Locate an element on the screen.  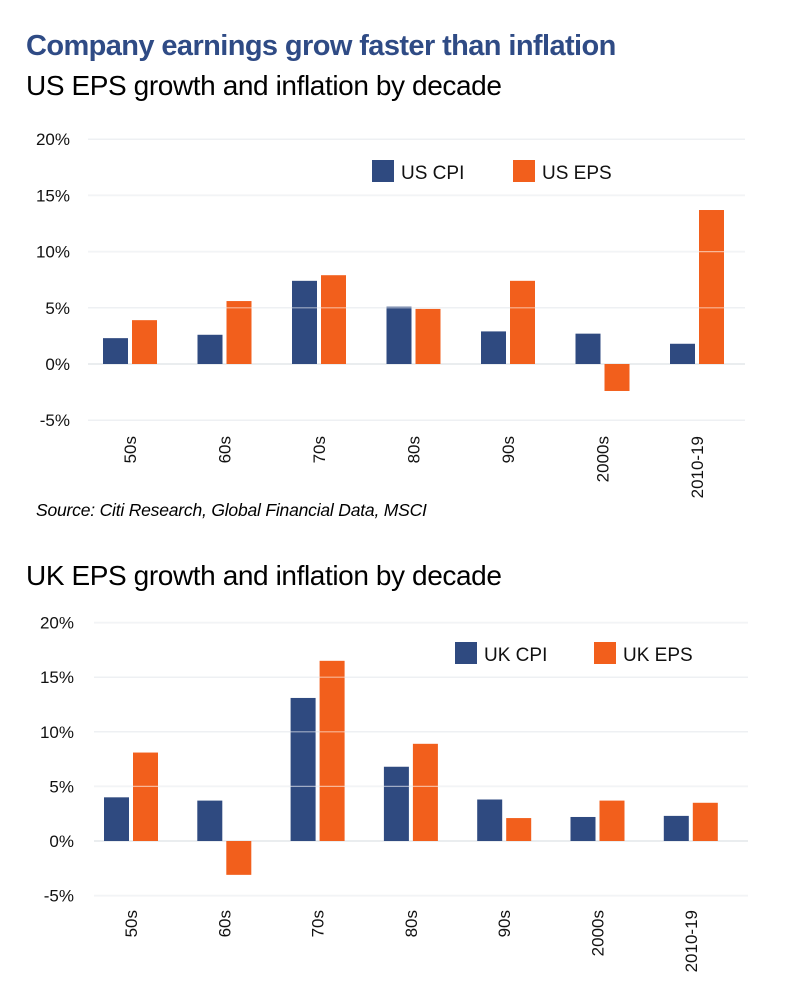
uk-xtick-label: 2010-19 is located at coordinates (691, 941).